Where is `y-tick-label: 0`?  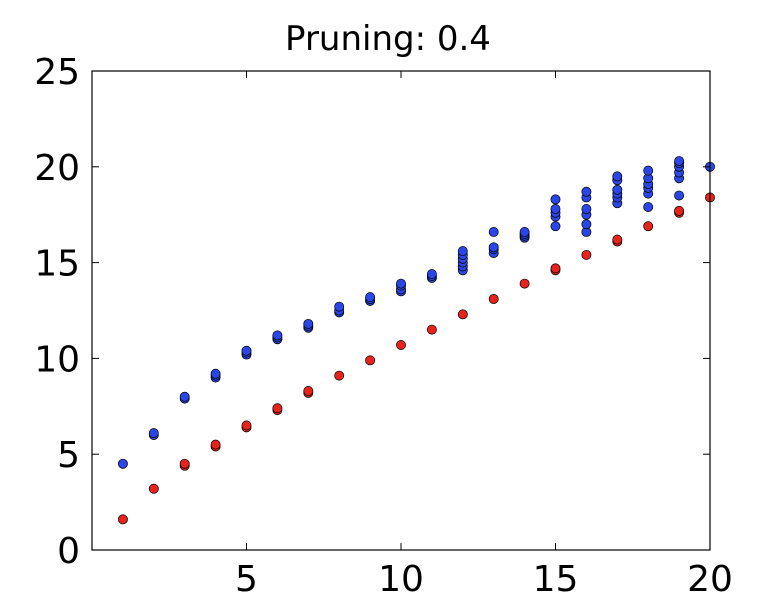 y-tick-label: 0 is located at coordinates (68, 551).